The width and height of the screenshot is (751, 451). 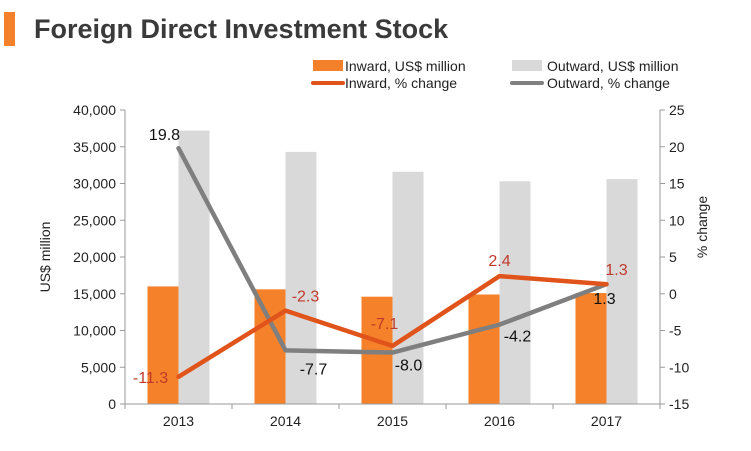 I want to click on left-tick-label: 20,000, so click(x=94, y=257).